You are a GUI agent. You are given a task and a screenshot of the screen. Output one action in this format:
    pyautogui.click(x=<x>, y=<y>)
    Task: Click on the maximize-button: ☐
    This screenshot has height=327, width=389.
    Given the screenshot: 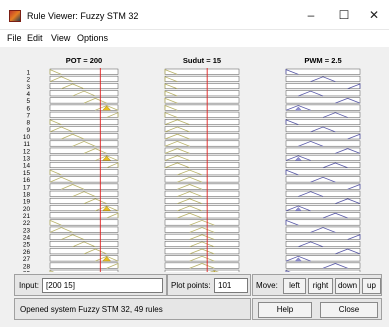 What is the action you would take?
    pyautogui.click(x=344, y=15)
    